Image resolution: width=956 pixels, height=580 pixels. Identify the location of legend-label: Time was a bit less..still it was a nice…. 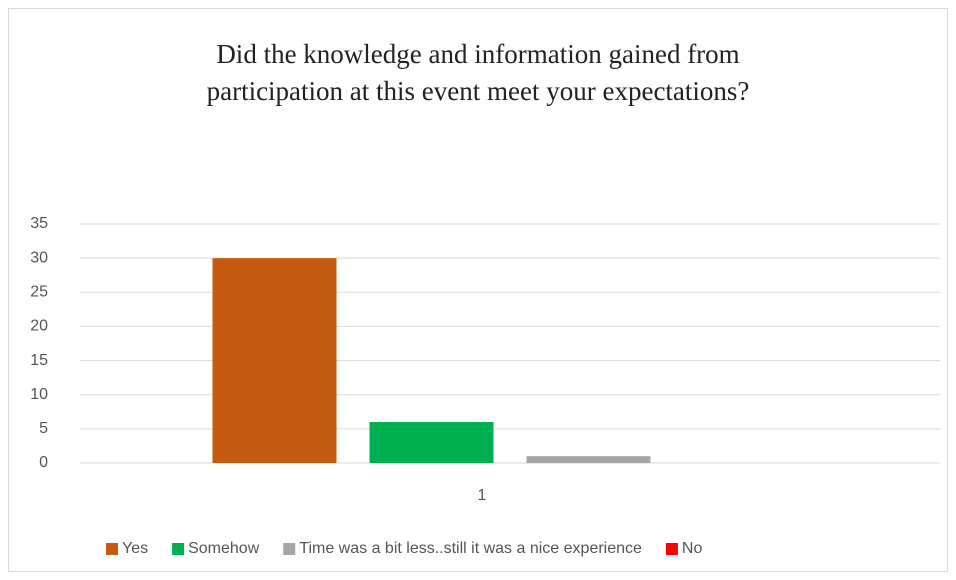
(470, 548).